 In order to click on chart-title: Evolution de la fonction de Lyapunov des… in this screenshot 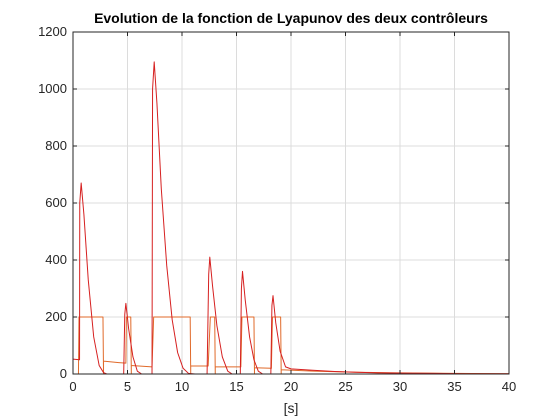, I will do `click(291, 18)`.